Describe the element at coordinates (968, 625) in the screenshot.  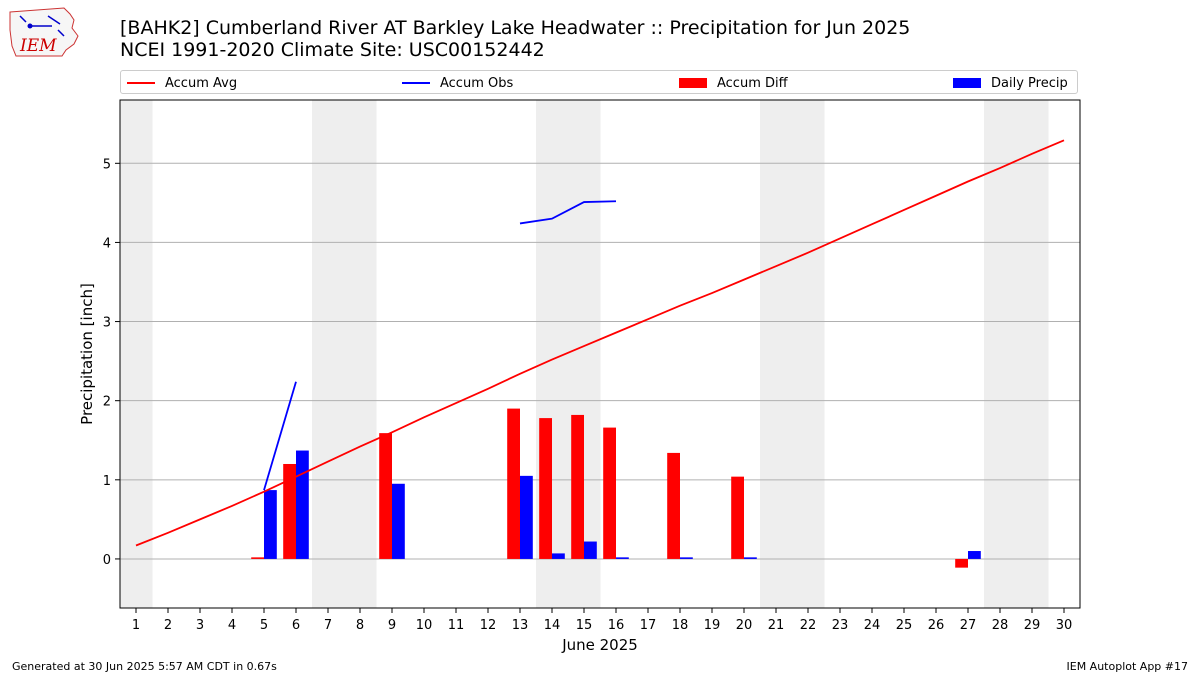
I see `x-tick-label-27: 27` at that location.